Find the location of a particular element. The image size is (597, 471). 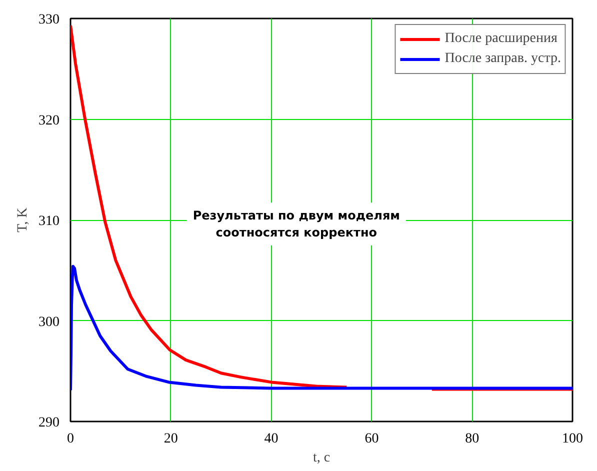

x-tick-label: 40 is located at coordinates (271, 439).